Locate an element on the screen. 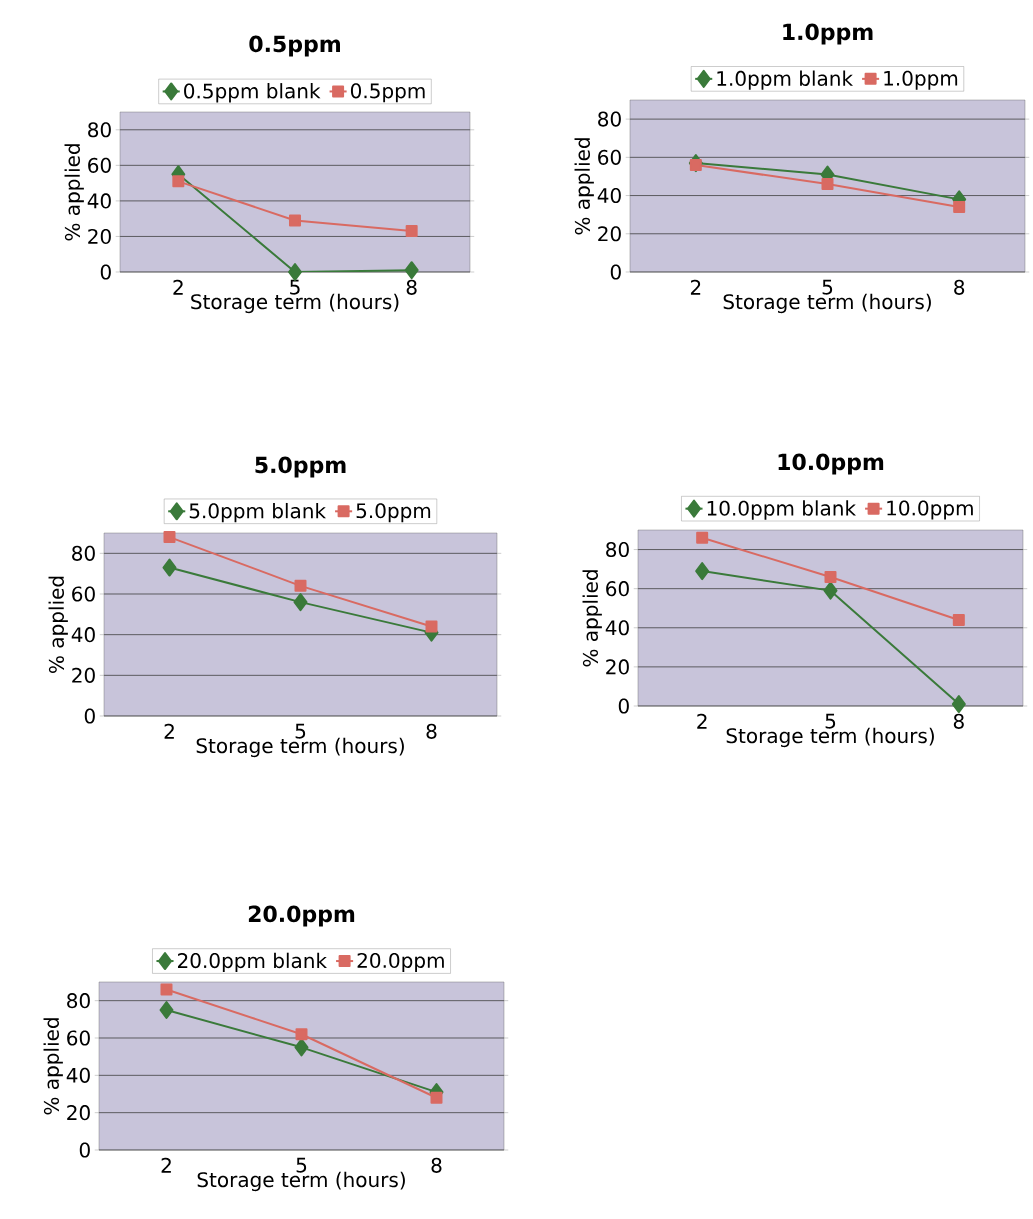 The image size is (1033, 1219). chart-title: 20.0ppm is located at coordinates (301, 916).